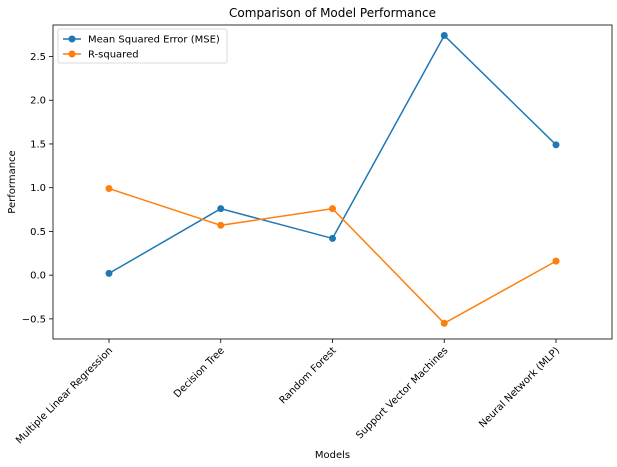 The image size is (617, 467). I want to click on chart-title: Comparison of Model Performance, so click(332, 13).